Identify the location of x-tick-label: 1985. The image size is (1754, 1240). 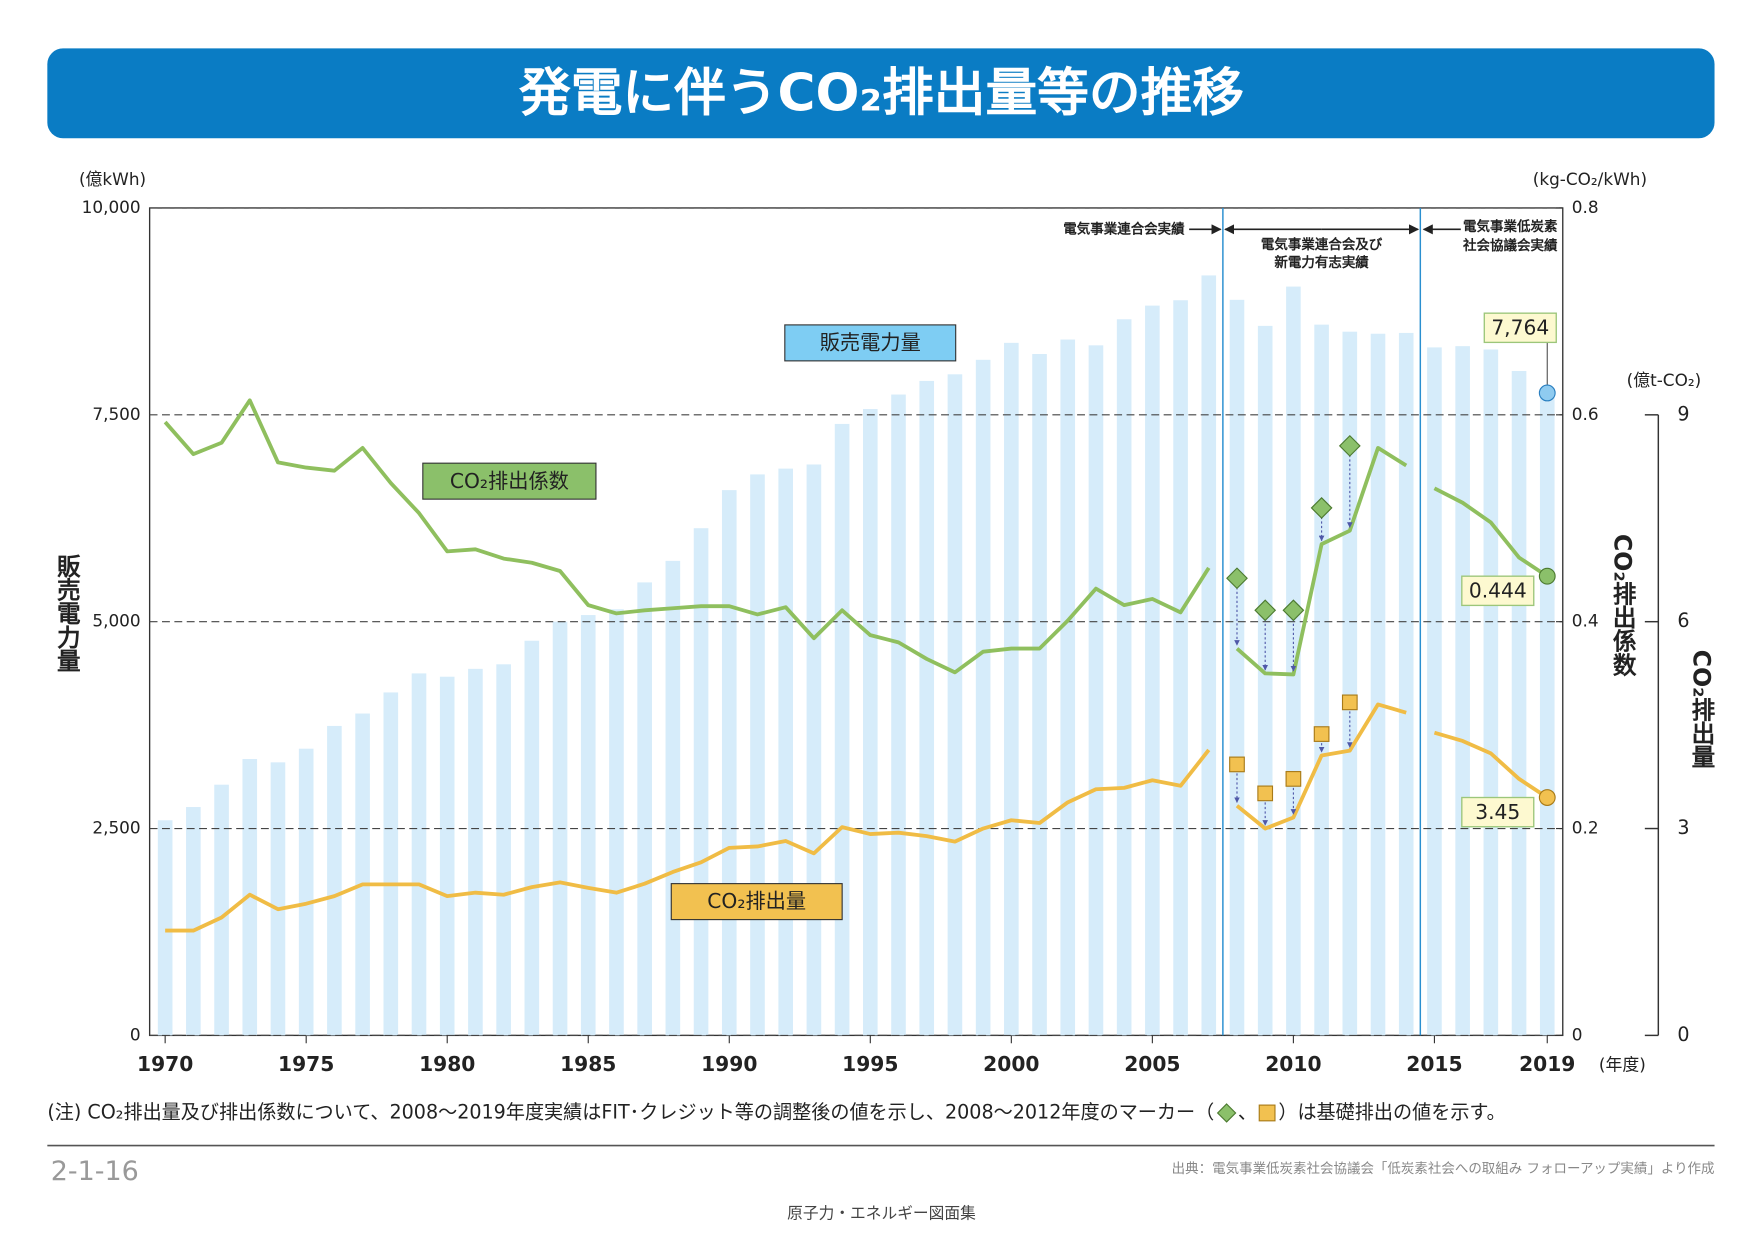
(588, 1064).